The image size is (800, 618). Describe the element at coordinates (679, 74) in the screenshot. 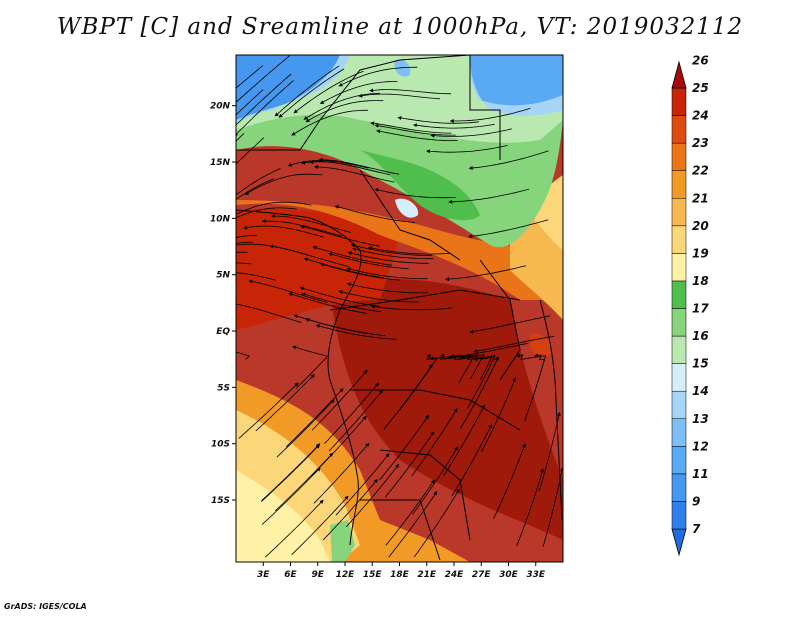

I see `colorbar-upper-extension` at that location.